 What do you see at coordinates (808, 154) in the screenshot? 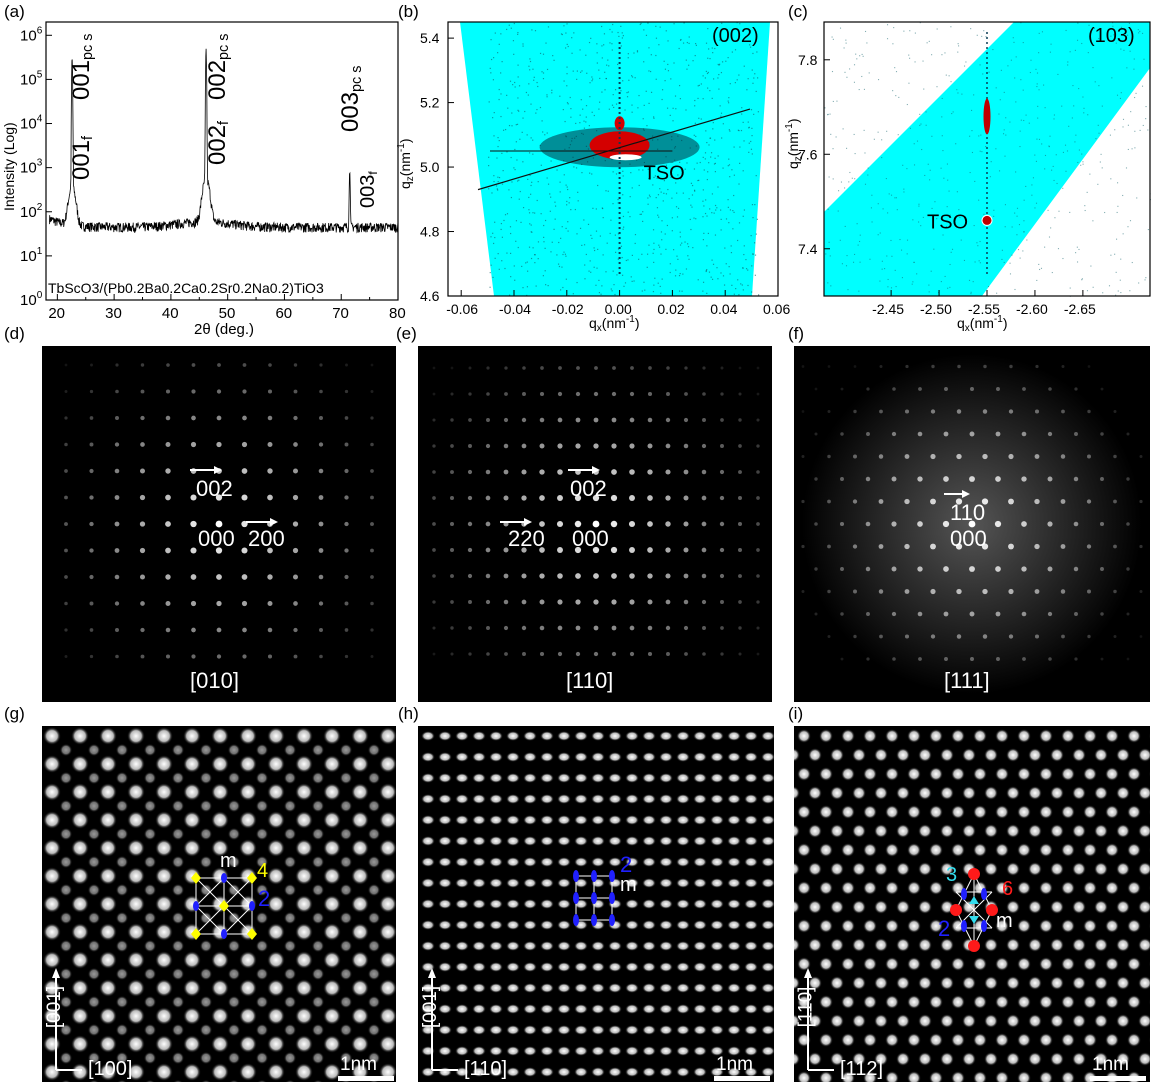
I see `y-tick-label: 7.6` at bounding box center [808, 154].